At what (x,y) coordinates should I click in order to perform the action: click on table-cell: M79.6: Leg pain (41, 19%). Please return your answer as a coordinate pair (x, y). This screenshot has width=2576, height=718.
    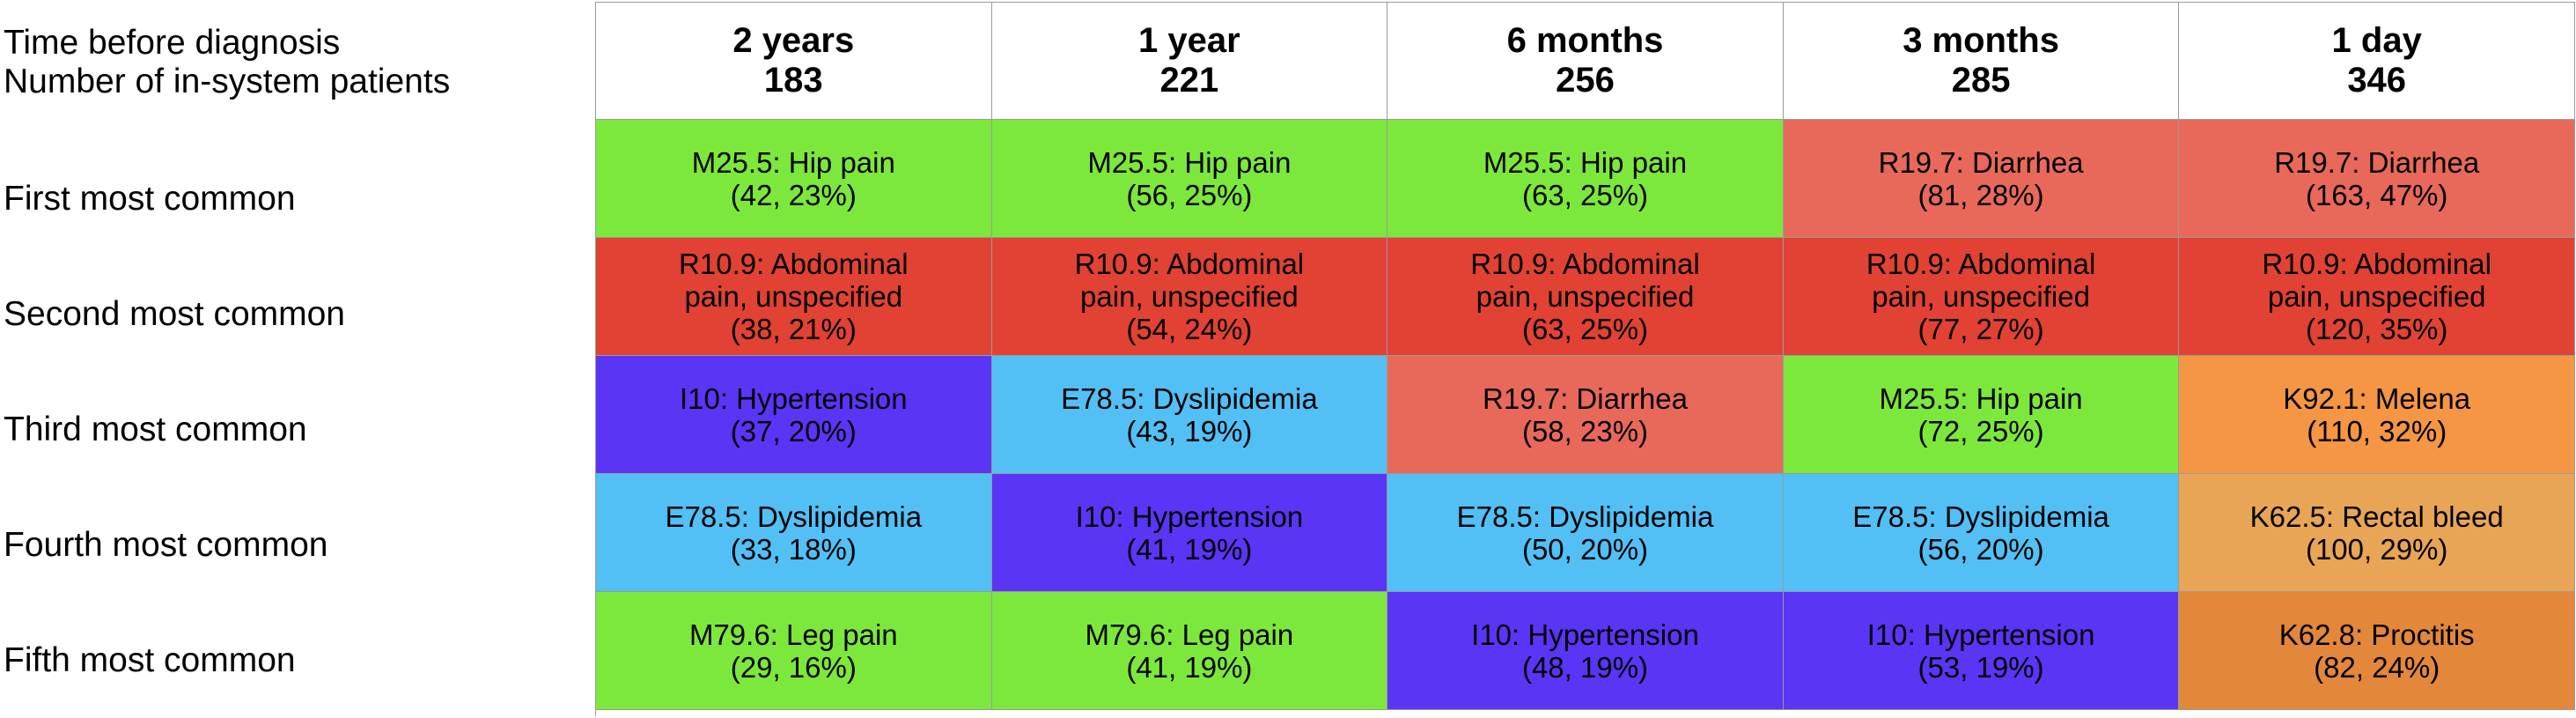
    Looking at the image, I should click on (1189, 651).